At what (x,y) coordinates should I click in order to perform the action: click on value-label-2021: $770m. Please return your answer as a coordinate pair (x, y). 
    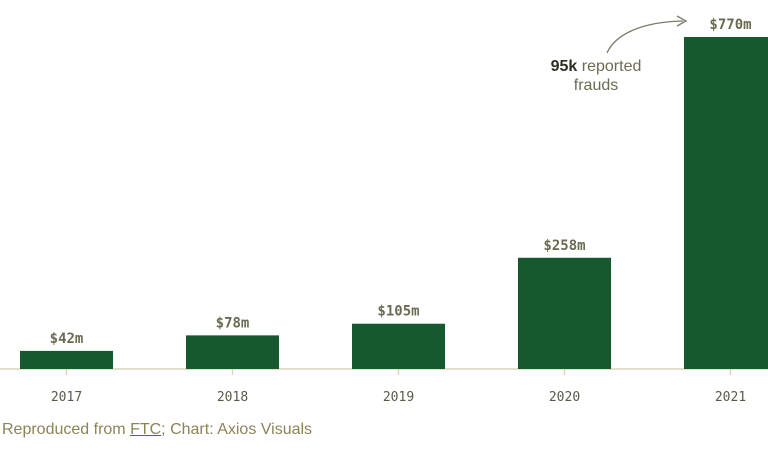
    Looking at the image, I should click on (730, 25).